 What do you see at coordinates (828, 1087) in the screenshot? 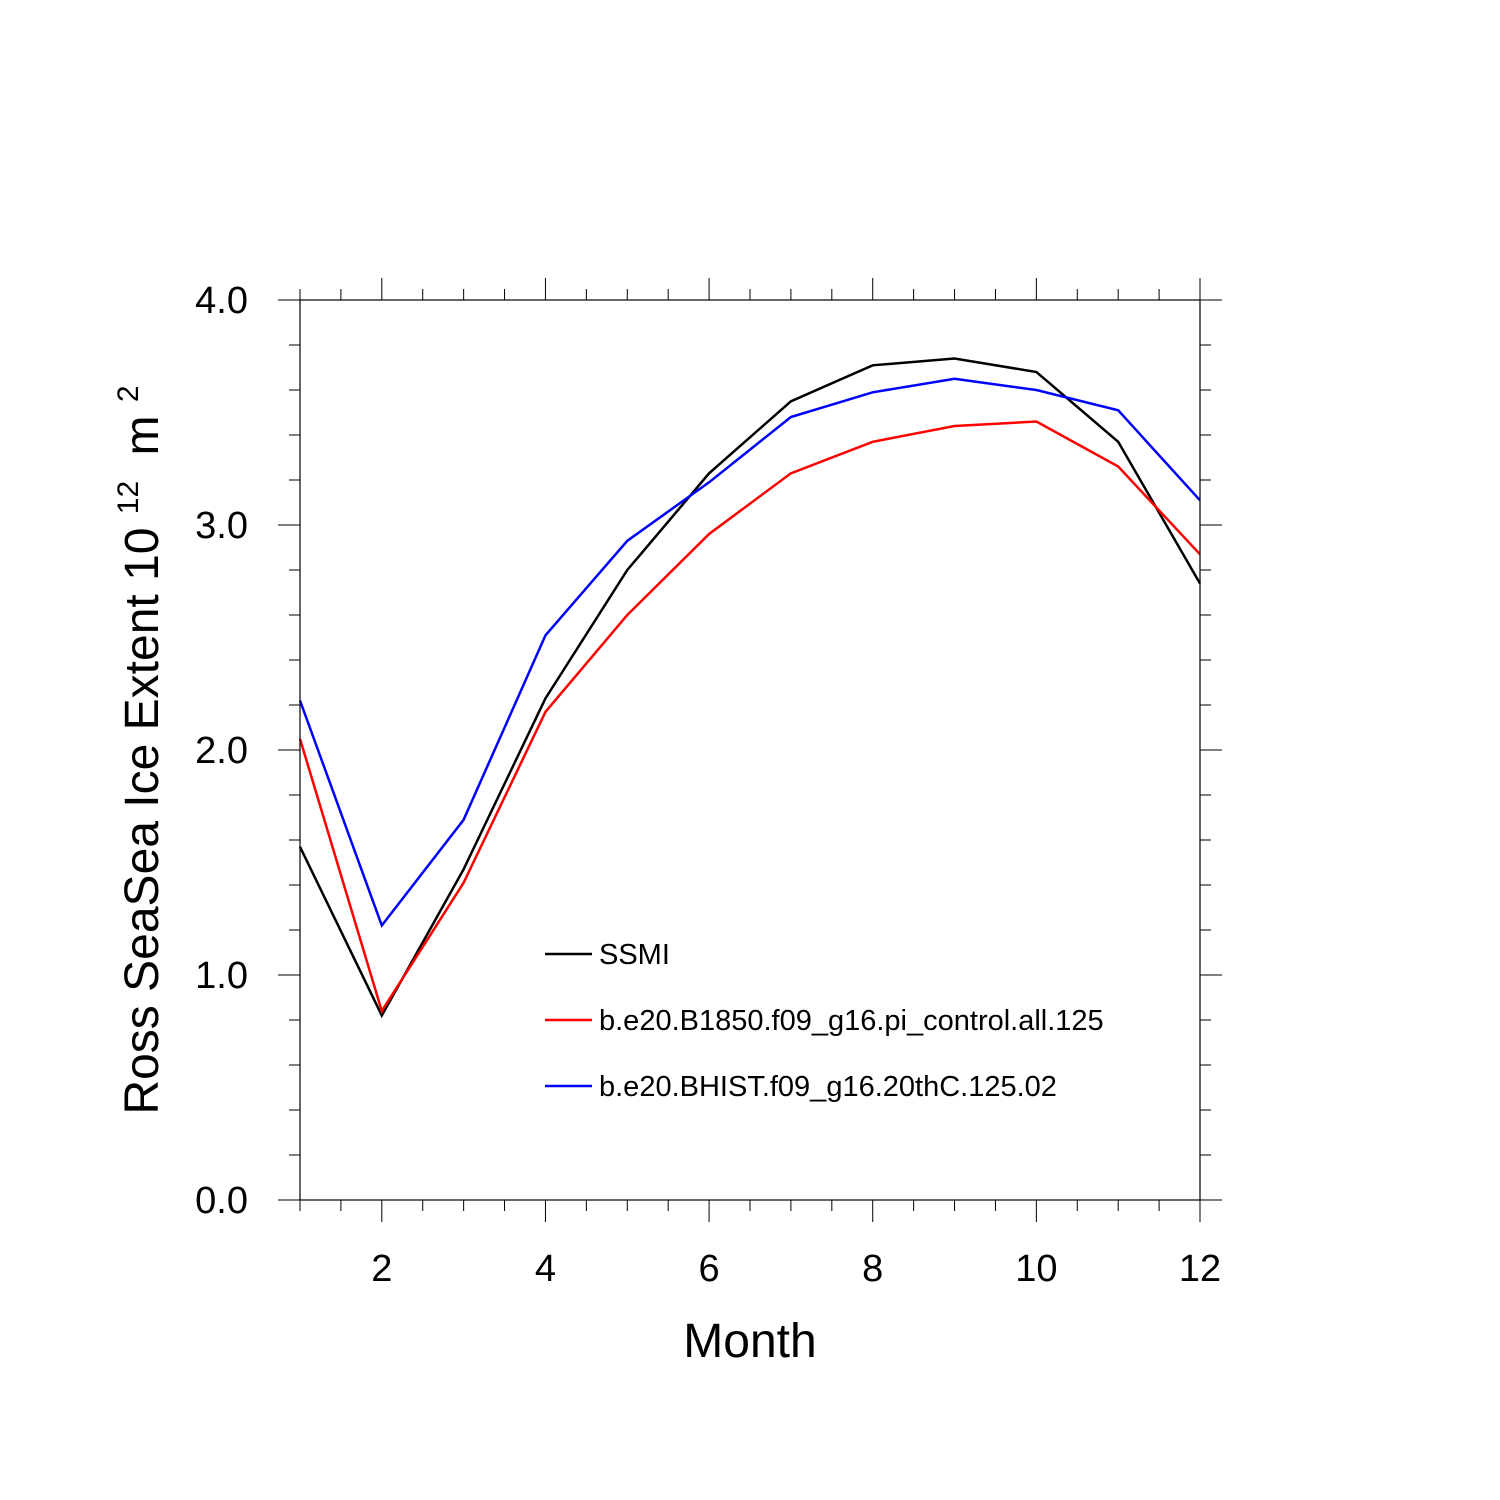
I see `legend-label-3: b.e20.BHIST.f09_g16.20thC.125.02` at bounding box center [828, 1087].